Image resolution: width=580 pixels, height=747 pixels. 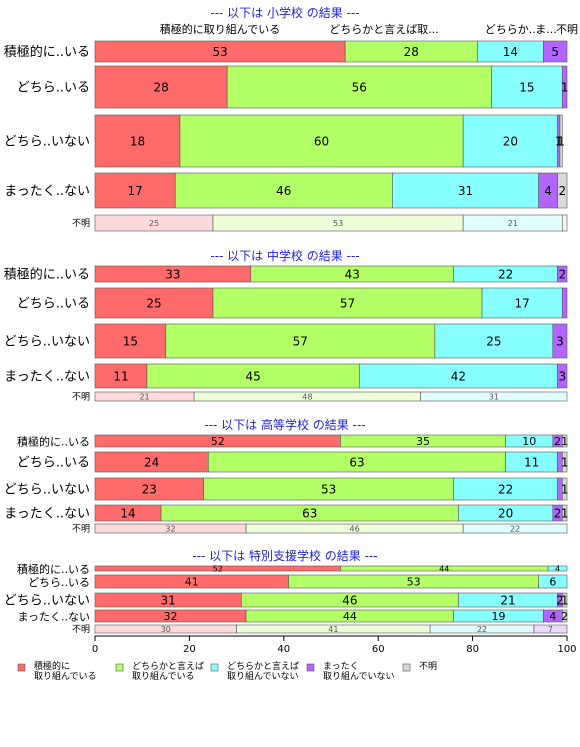 What do you see at coordinates (284, 12) in the screenshot?
I see `panel-title: --- 以下は 小学校 の結果 ---` at bounding box center [284, 12].